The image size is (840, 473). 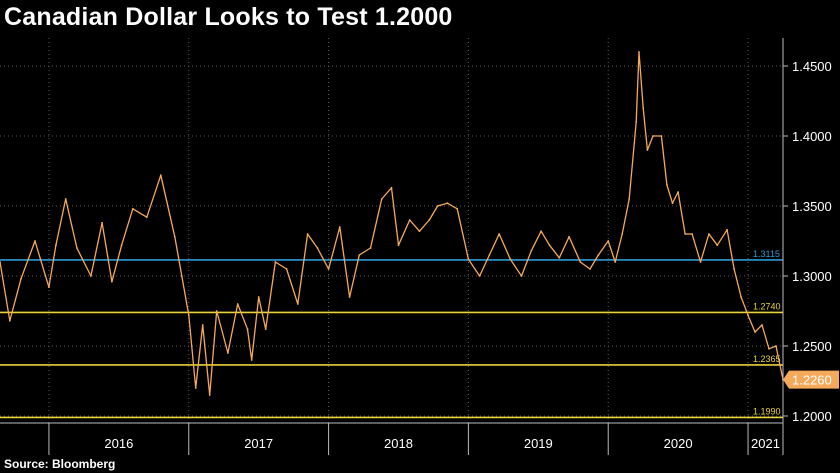 I want to click on y-tick-label: 1.4500, so click(x=812, y=66).